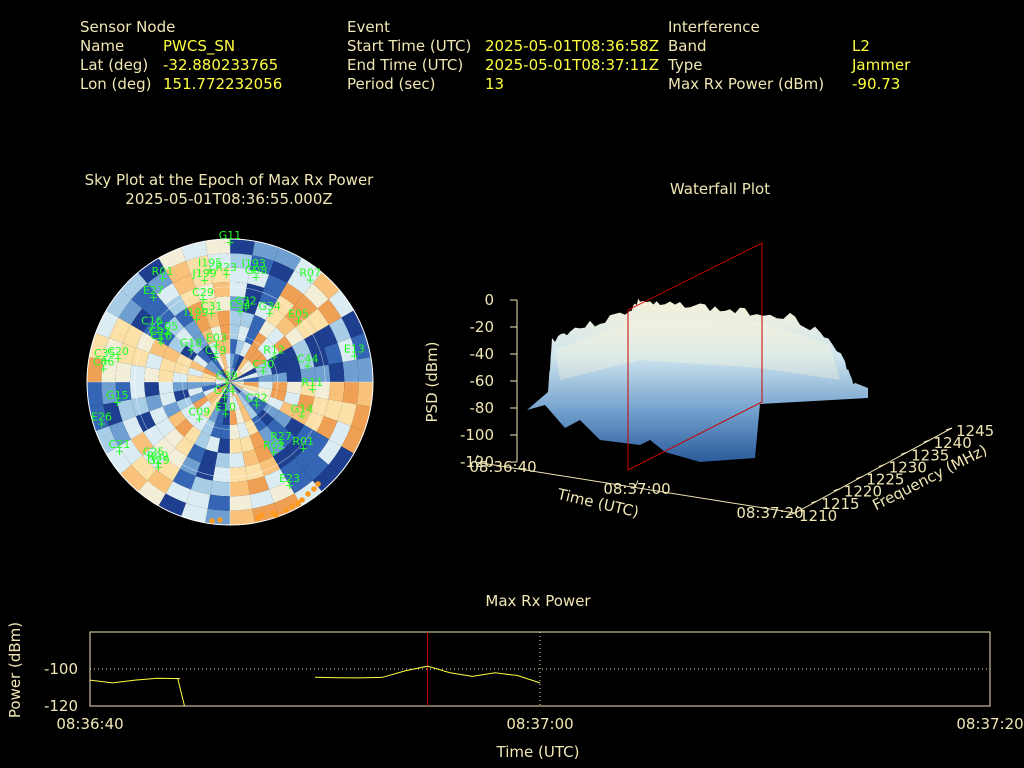 The width and height of the screenshot is (1024, 768). Describe the element at coordinates (256, 270) in the screenshot. I see `sat-label: G08` at that location.